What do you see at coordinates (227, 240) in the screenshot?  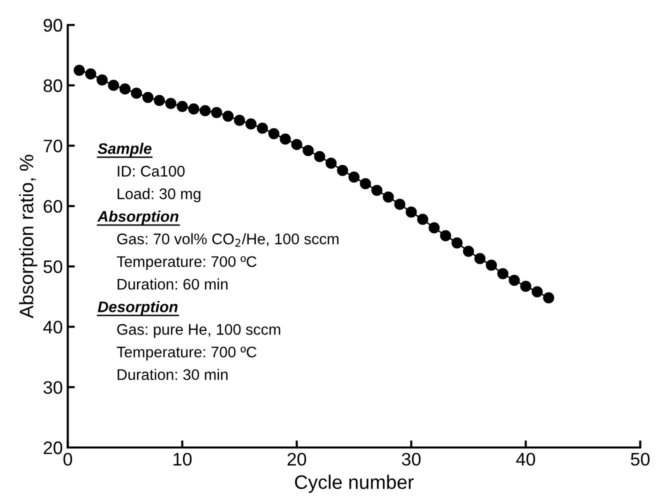 I see `annotation: Gas: 70 vol% CO$_{2}$/He, 100 sccm` at bounding box center [227, 240].